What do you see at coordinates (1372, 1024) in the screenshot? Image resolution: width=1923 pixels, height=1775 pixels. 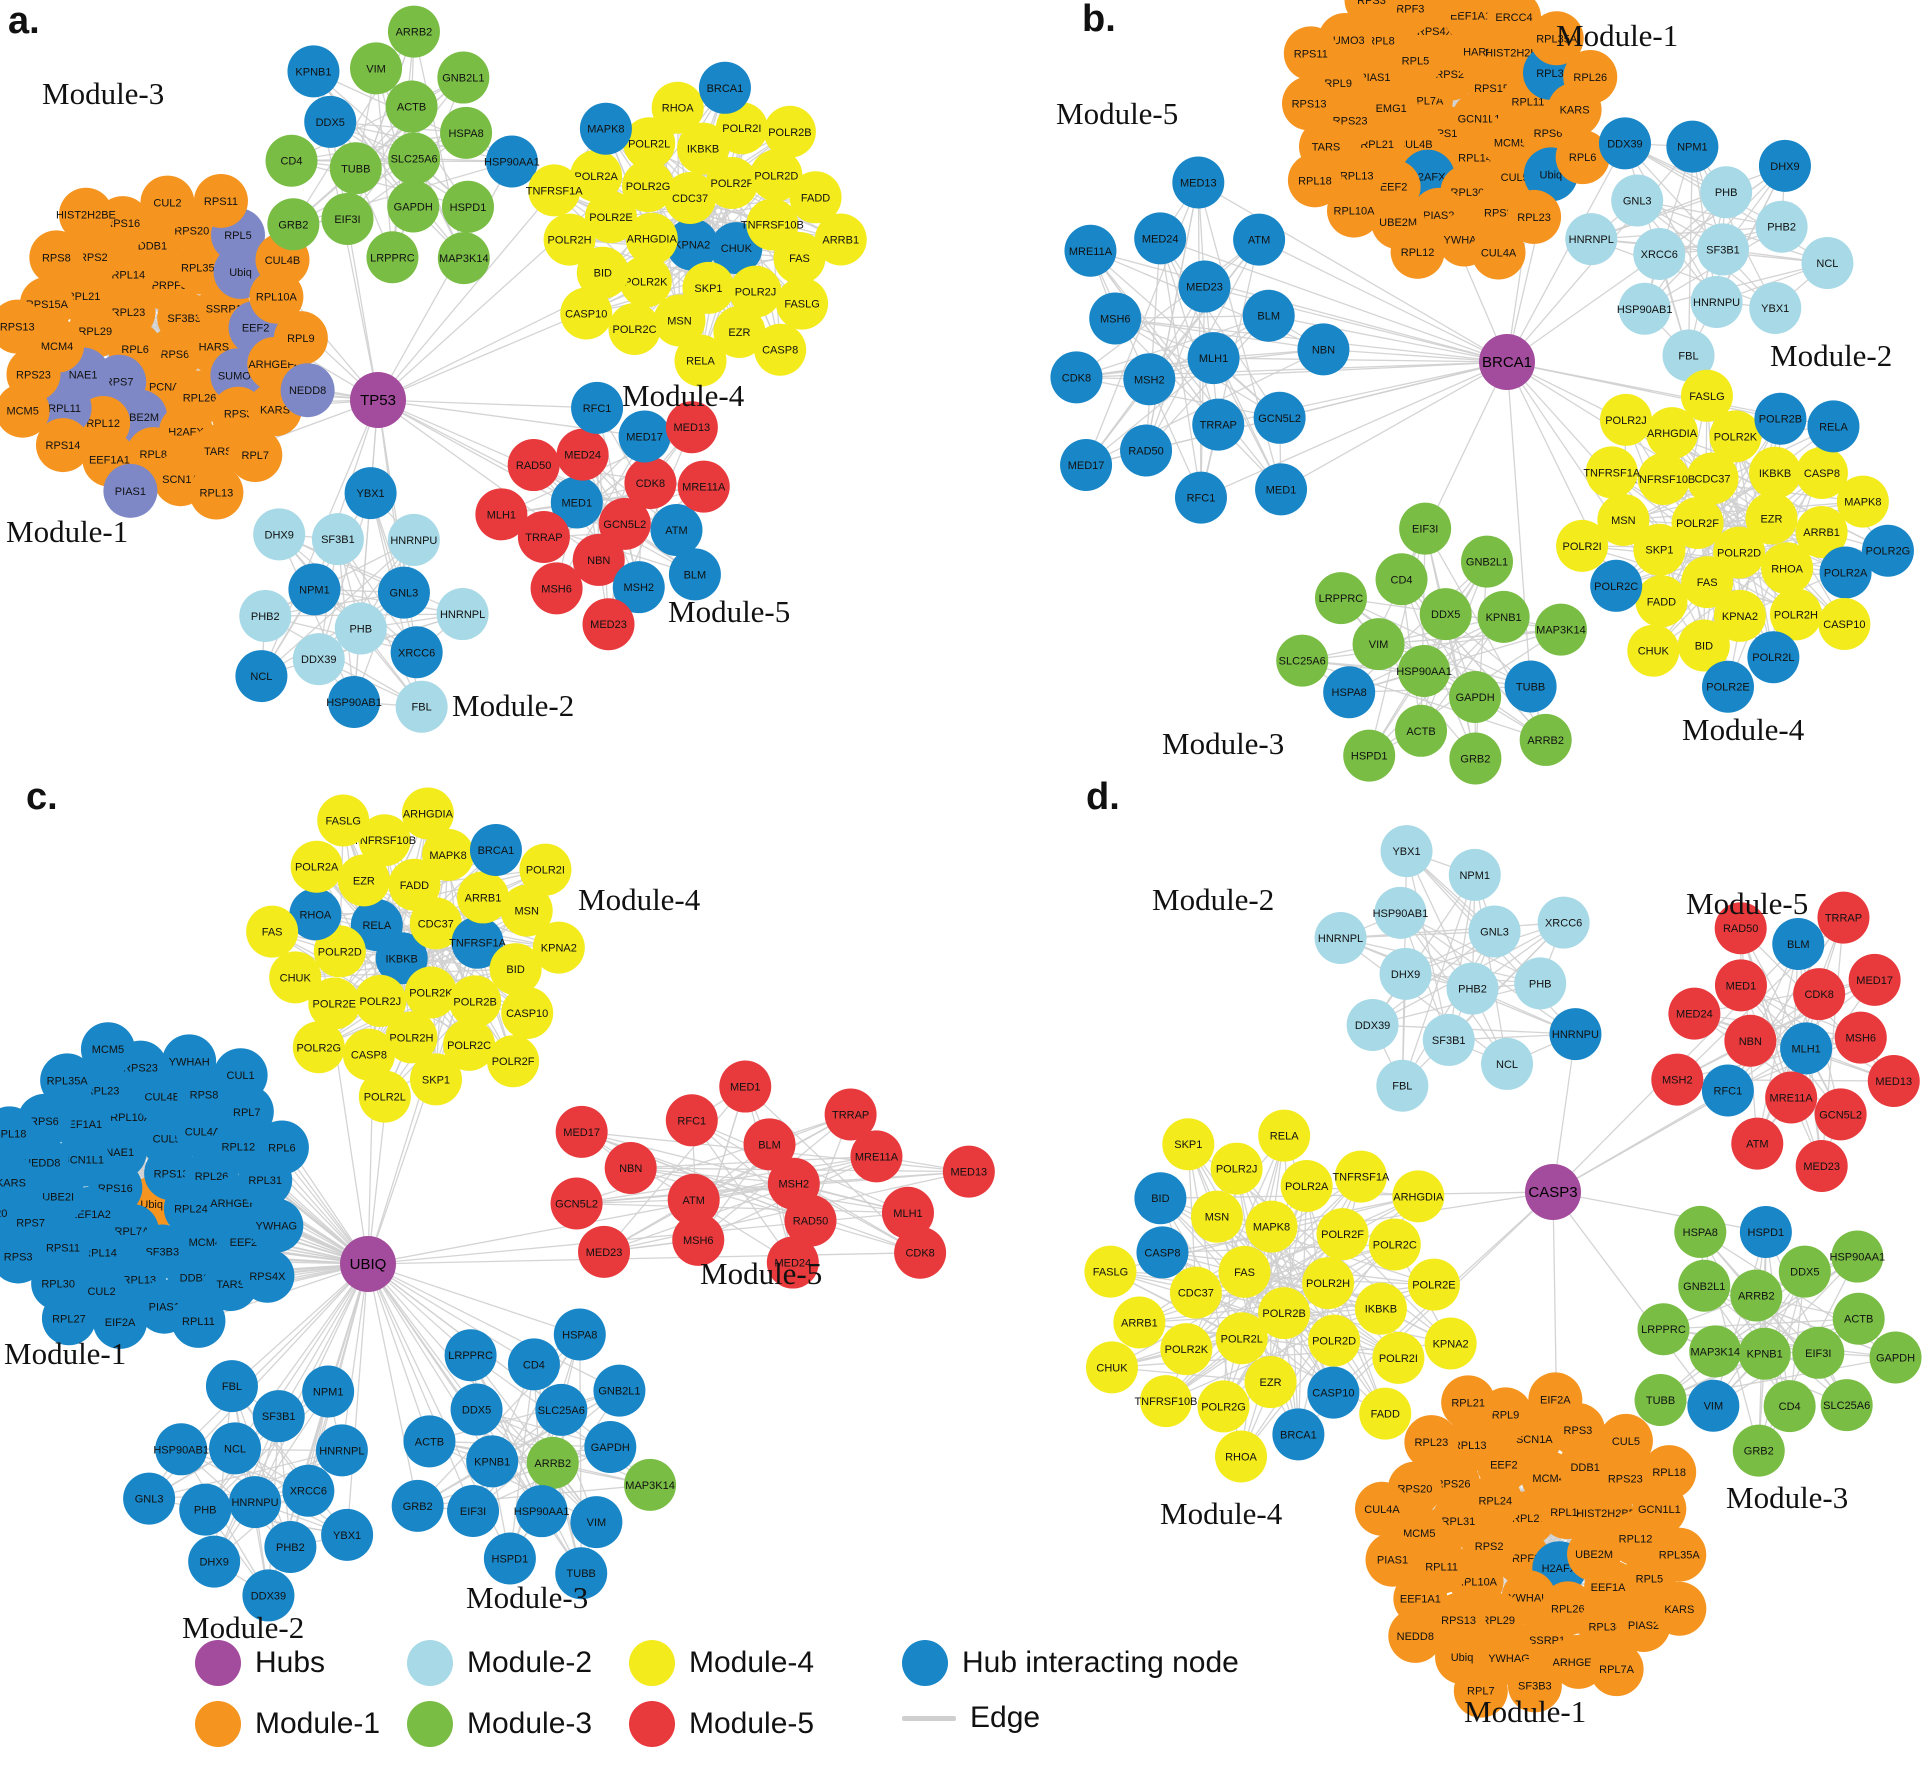 I see `node-DDX39: DDX39` at bounding box center [1372, 1024].